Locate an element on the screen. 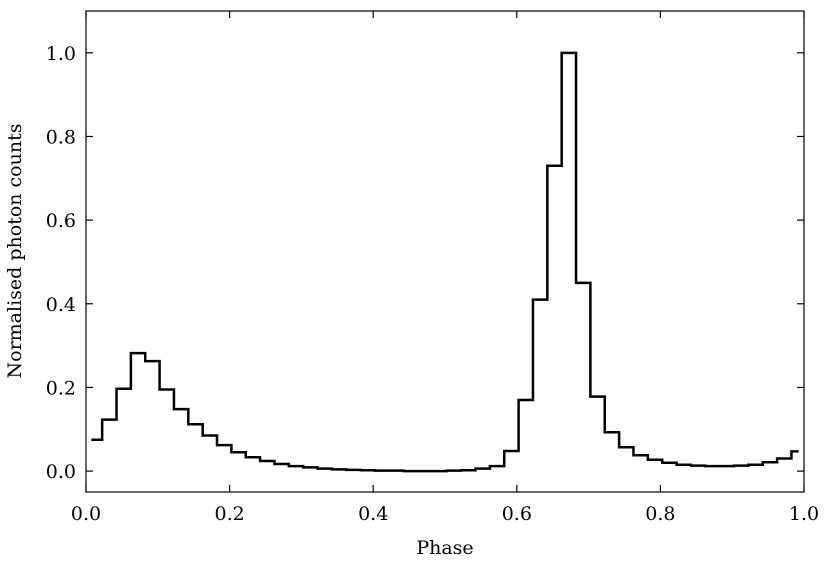  y-tick-label: 0.4 is located at coordinates (61, 305).